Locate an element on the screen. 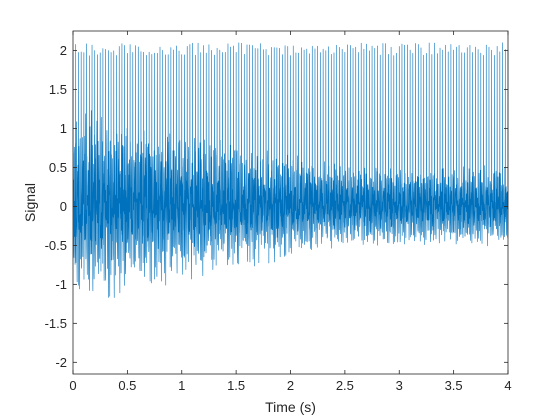 The image size is (560, 420). y-tick-label: 1.5 is located at coordinates (58, 89).